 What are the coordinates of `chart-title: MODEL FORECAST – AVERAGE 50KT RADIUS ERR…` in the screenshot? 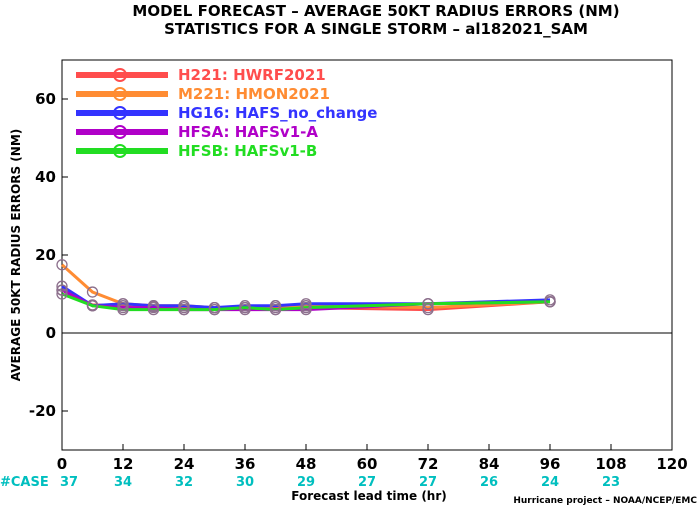 It's located at (375, 11).